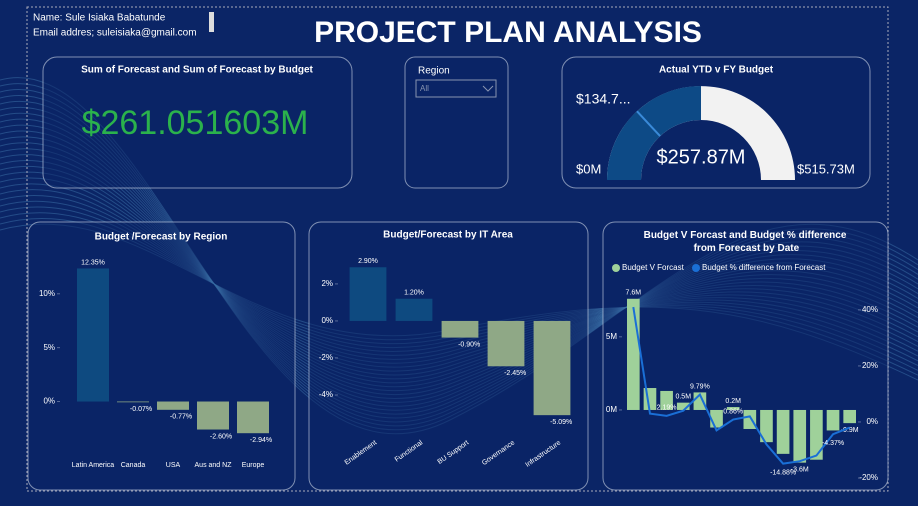  I want to click on y-tick-label: 5%, so click(49, 347).